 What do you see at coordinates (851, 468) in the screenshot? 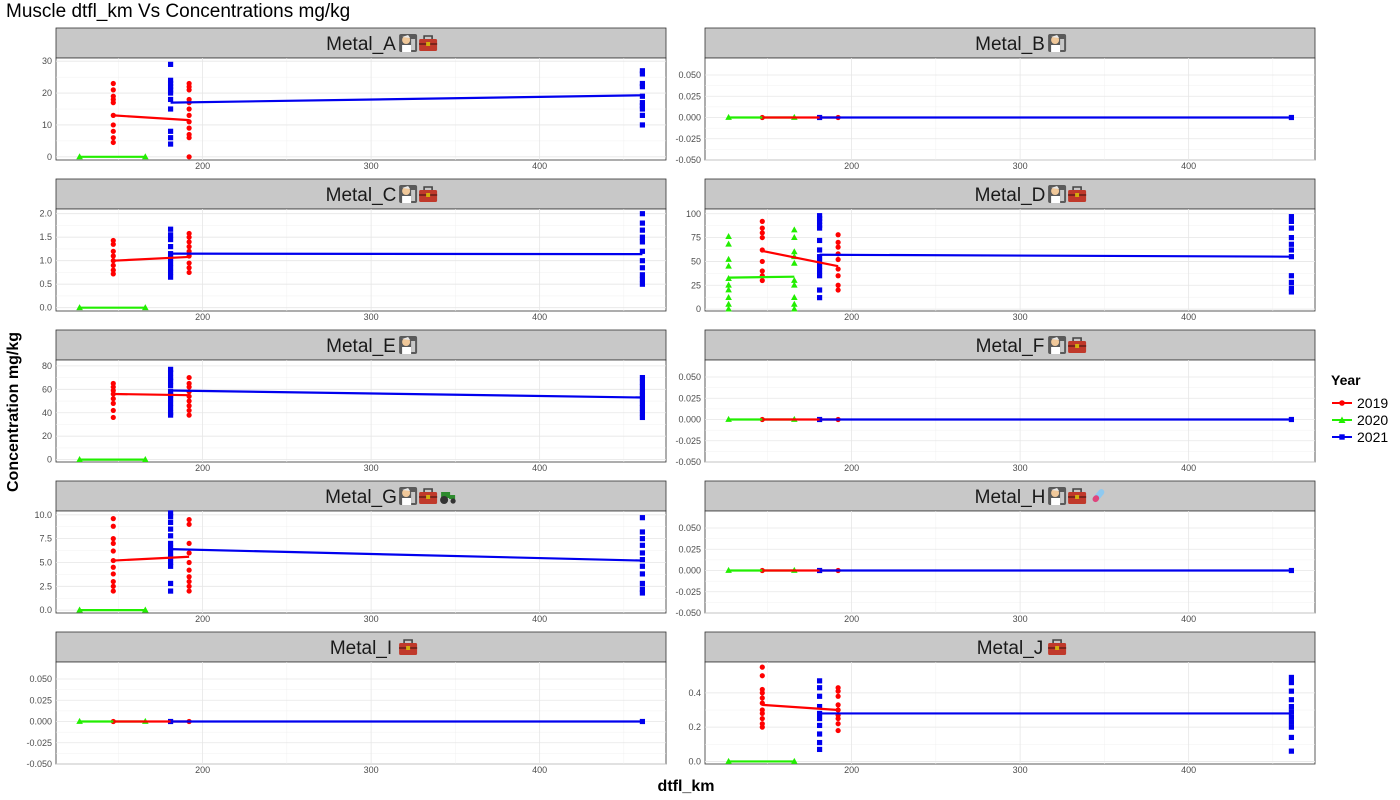
I see `x-tick-label: 200` at bounding box center [851, 468].